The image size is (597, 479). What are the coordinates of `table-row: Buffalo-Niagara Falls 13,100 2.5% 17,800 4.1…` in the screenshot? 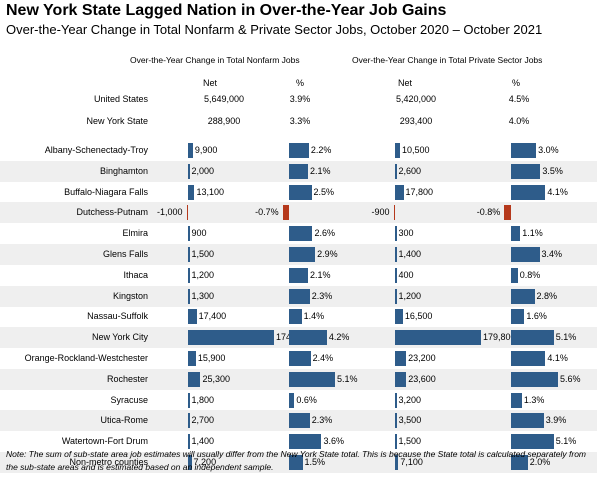 It's located at (298, 192).